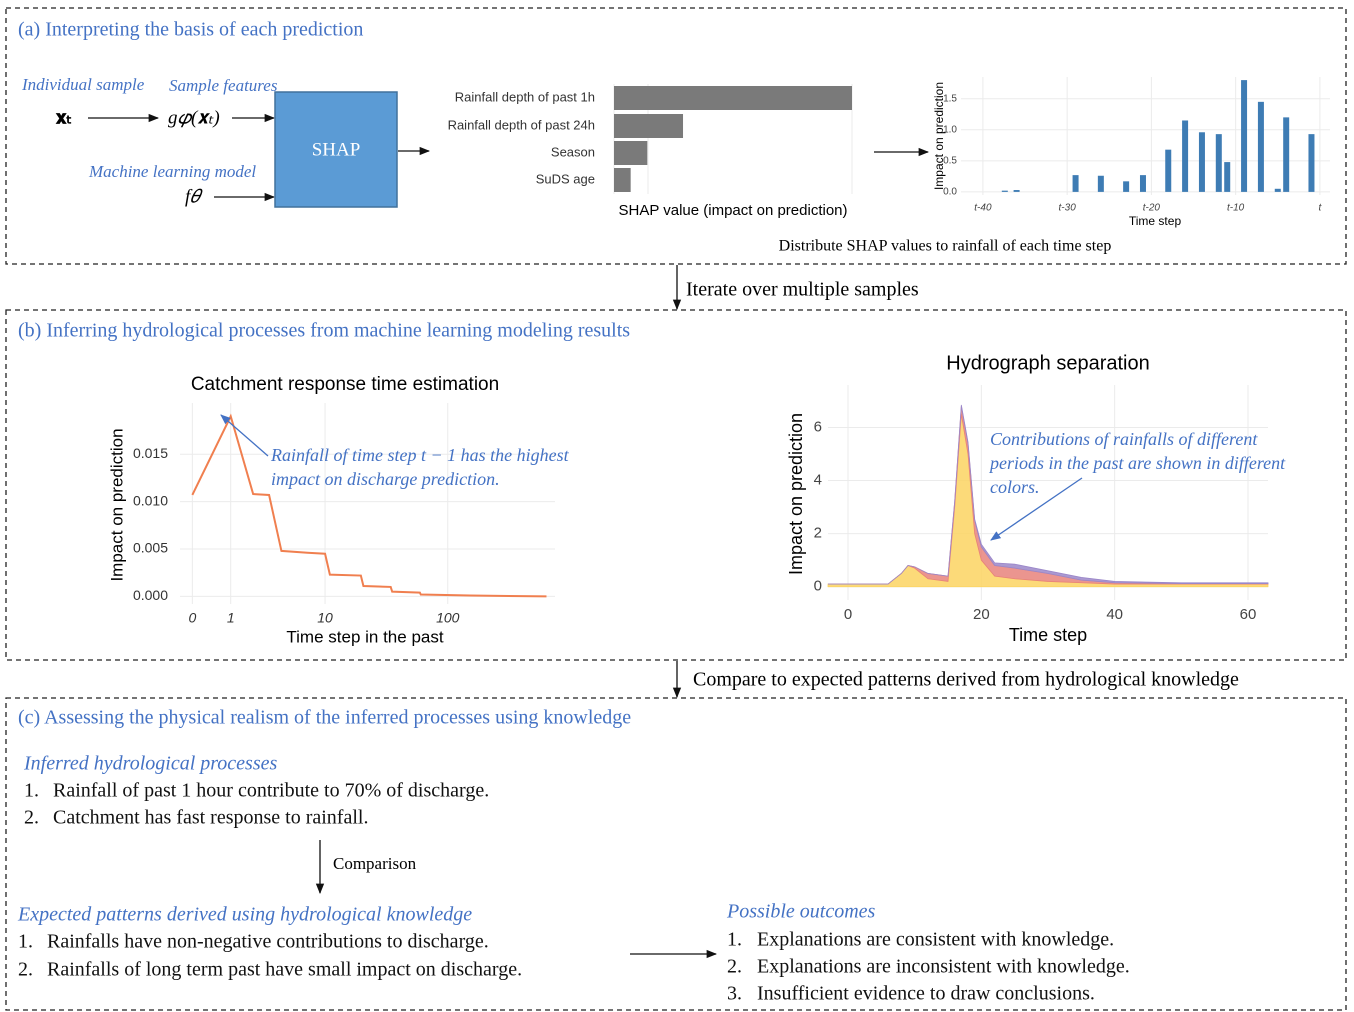 Image resolution: width=1354 pixels, height=1012 pixels. I want to click on x-tick-label: t, so click(1320, 208).